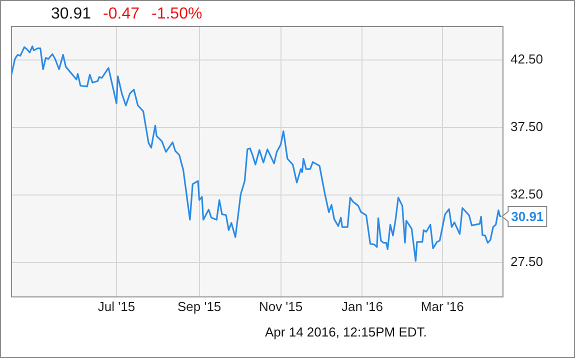 Image resolution: width=575 pixels, height=358 pixels. I want to click on x-tick-label: Sep '15, so click(199, 306).